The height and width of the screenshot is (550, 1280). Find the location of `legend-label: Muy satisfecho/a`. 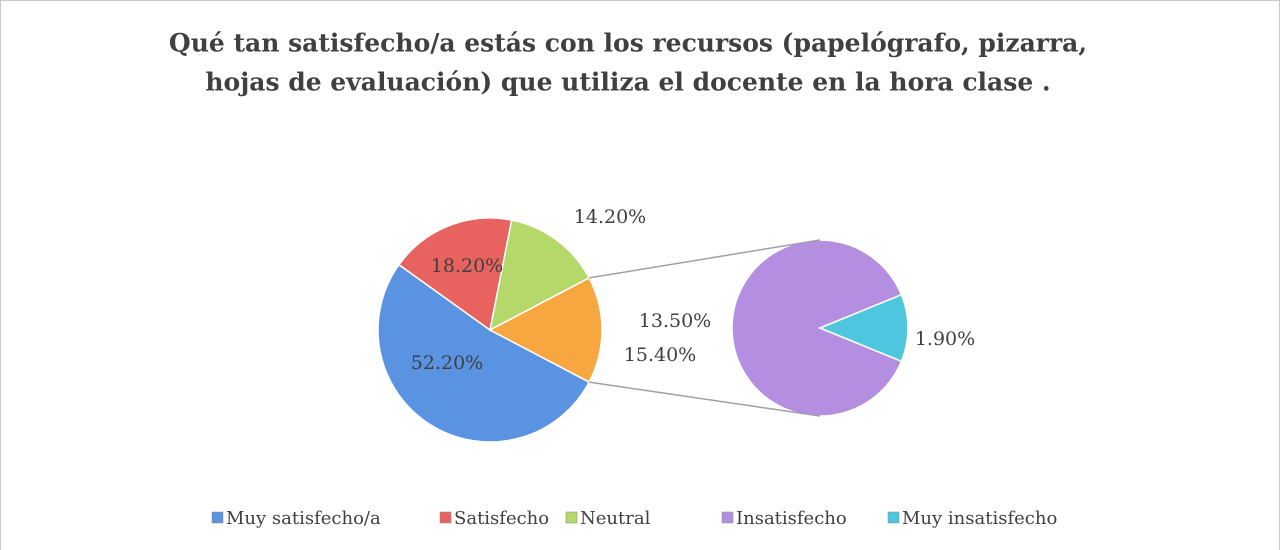

legend-label: Muy satisfecho/a is located at coordinates (303, 518).